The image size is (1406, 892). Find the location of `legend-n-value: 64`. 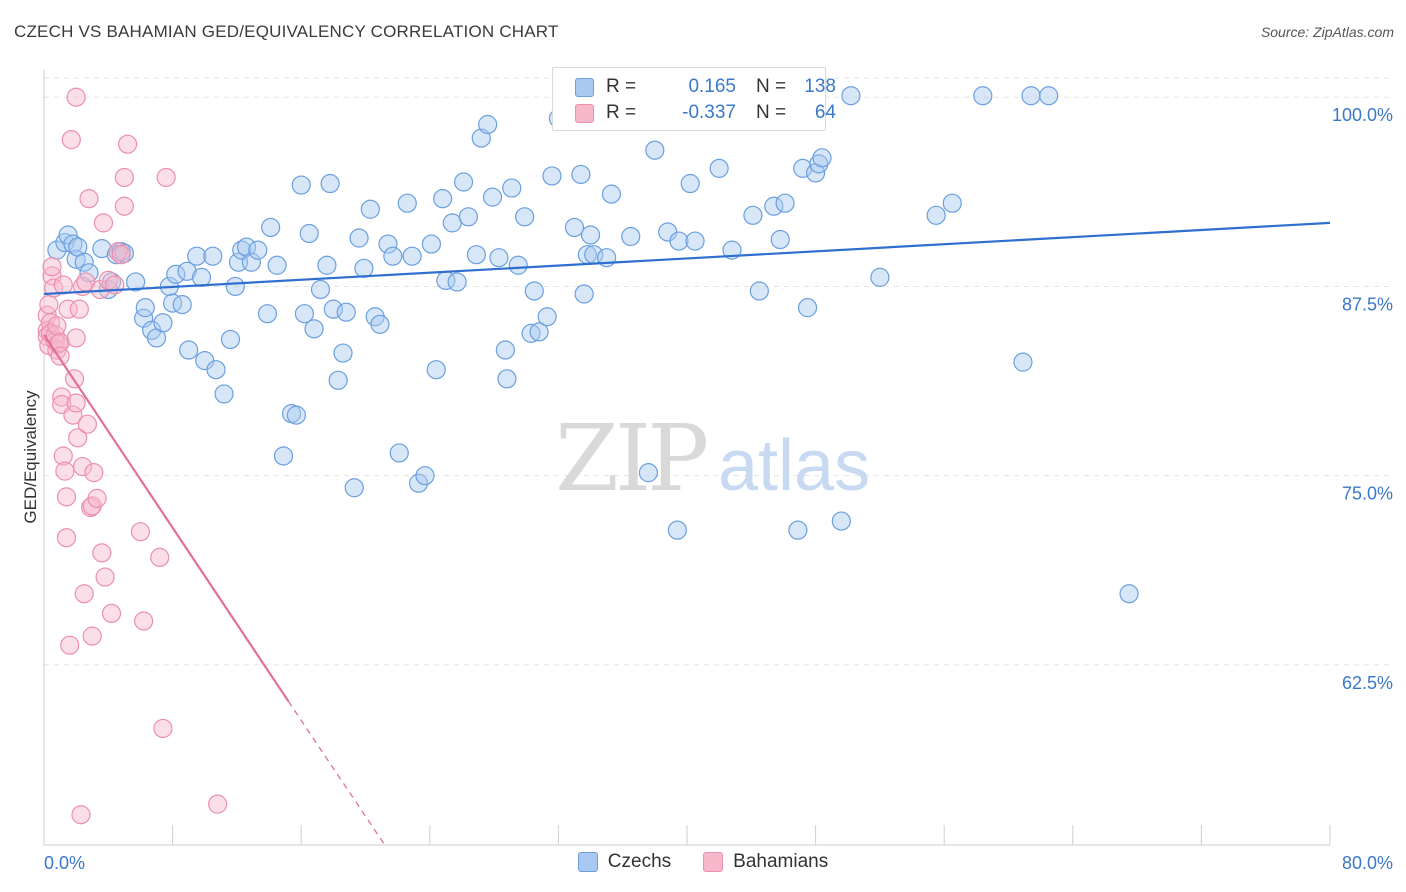

legend-n-value: 64 is located at coordinates (825, 112).